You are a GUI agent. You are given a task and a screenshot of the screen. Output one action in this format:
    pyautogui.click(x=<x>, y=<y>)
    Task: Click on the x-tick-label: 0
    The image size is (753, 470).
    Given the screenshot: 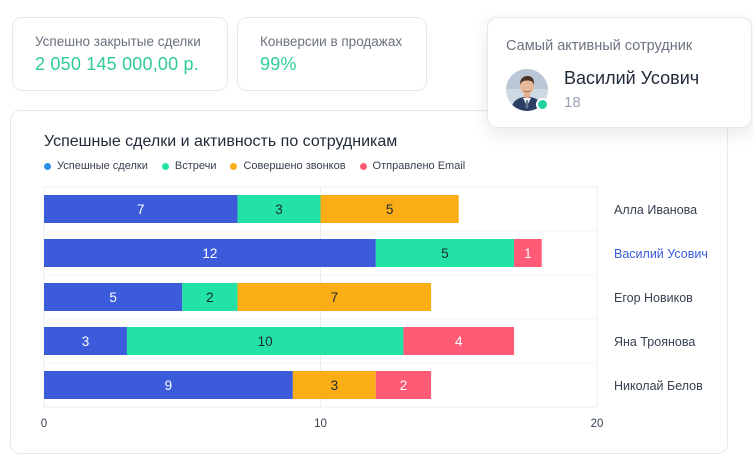 What is the action you would take?
    pyautogui.click(x=44, y=424)
    